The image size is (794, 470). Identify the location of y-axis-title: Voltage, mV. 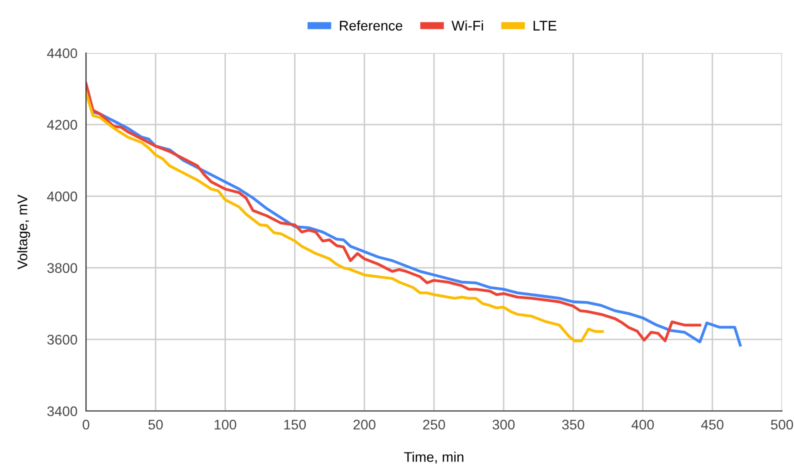
(23, 232).